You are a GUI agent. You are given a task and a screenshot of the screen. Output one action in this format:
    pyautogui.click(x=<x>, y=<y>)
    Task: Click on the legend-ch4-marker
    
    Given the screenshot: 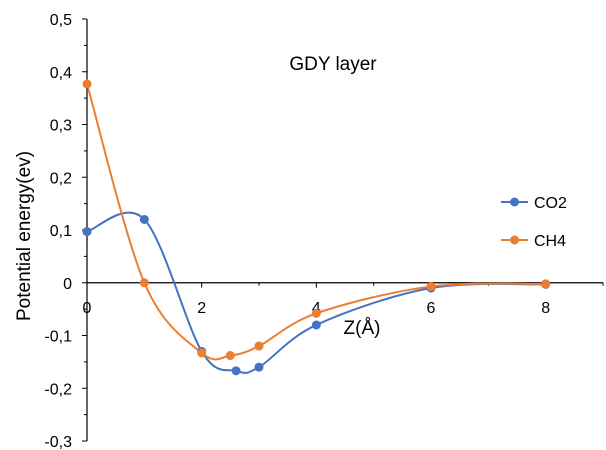 What is the action you would take?
    pyautogui.click(x=514, y=240)
    